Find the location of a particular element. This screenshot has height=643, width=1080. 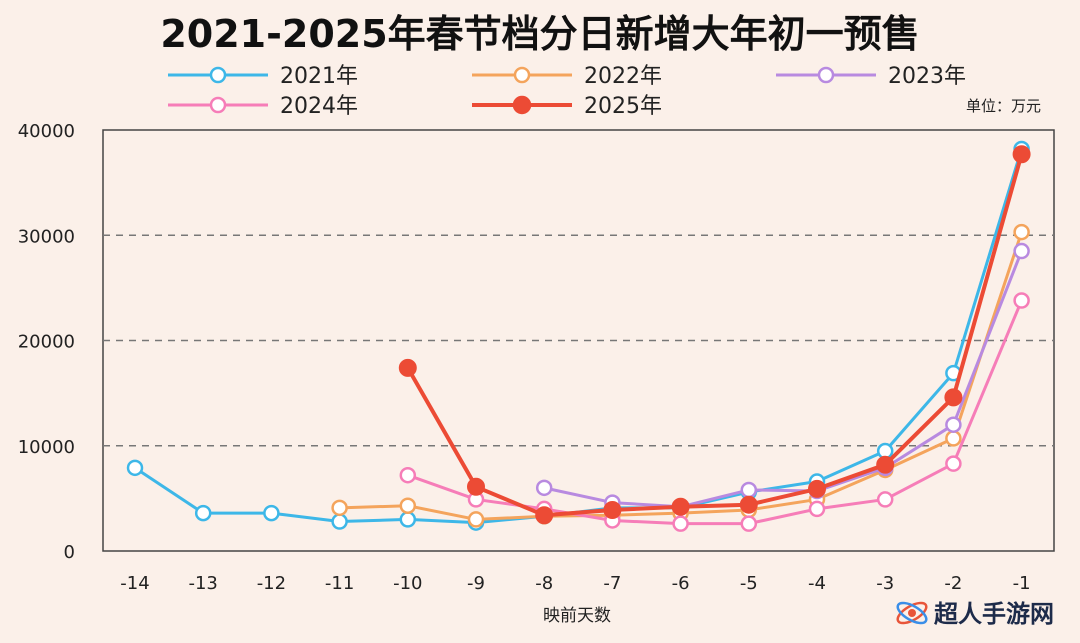

y-tick-label: 30000 is located at coordinates (46, 236).